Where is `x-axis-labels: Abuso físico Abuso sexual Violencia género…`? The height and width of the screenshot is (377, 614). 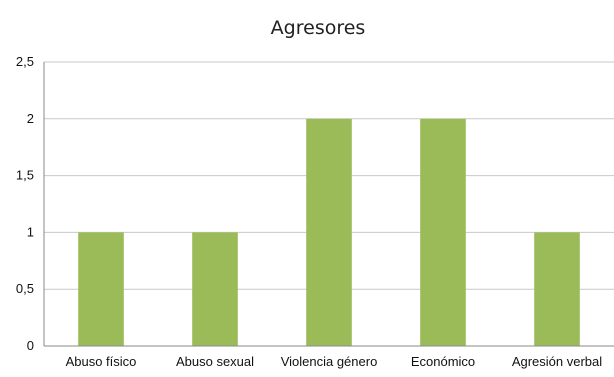 x-axis-labels: Abuso físico Abuso sexual Violencia género… is located at coordinates (334, 361).